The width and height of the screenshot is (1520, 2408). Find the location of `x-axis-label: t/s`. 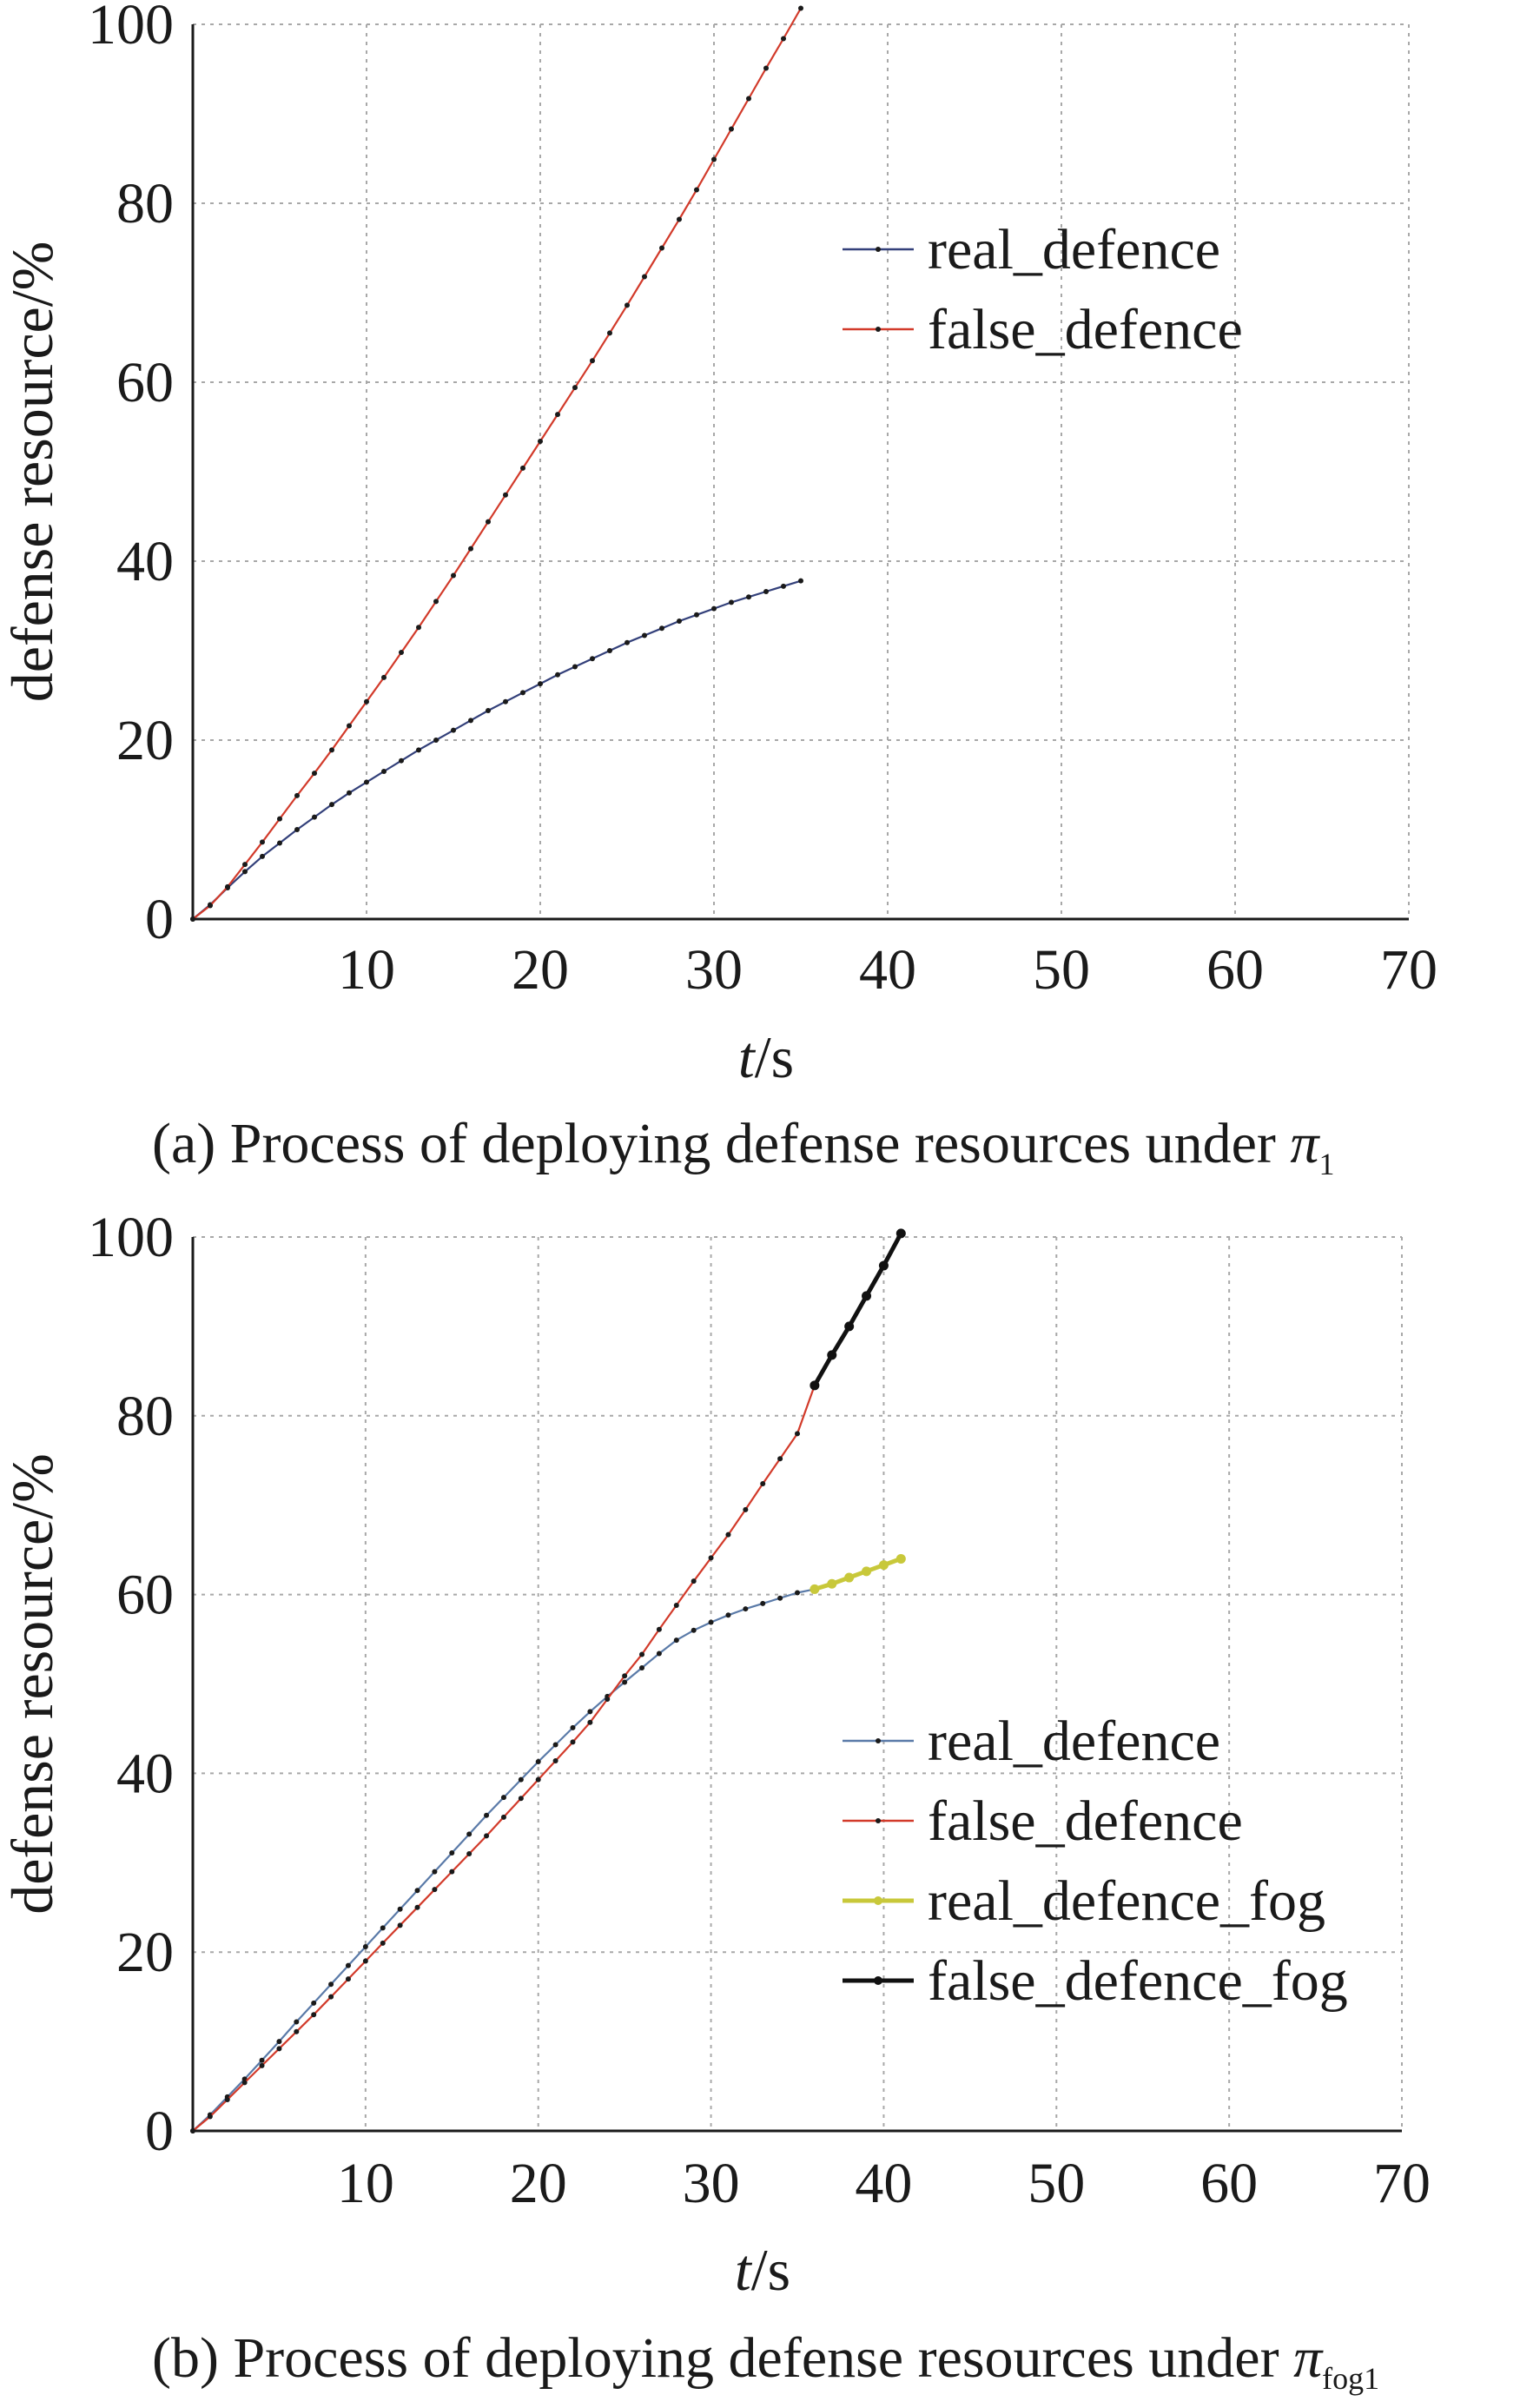

x-axis-label: t/s is located at coordinates (762, 2270).